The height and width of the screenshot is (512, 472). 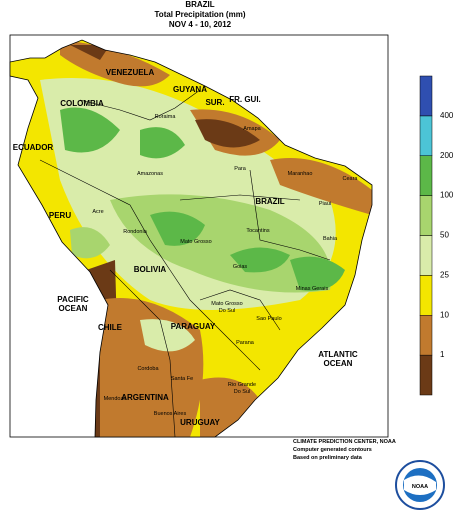 What do you see at coordinates (351, 179) in the screenshot?
I see `state-label: Ceara` at bounding box center [351, 179].